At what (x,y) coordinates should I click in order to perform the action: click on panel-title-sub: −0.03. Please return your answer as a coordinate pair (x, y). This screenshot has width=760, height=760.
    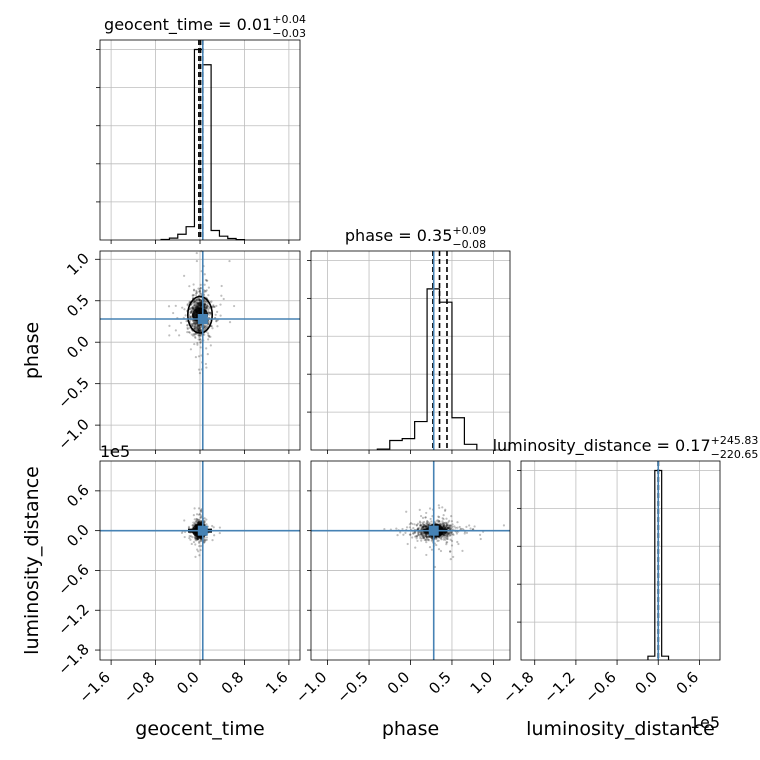
    Looking at the image, I should click on (289, 33).